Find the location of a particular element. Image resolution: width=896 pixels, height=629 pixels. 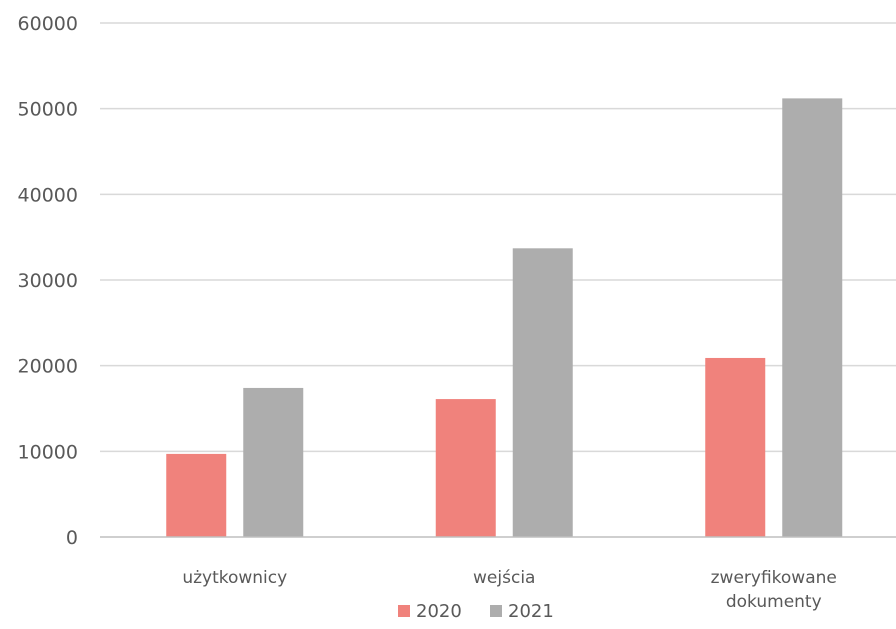

legend-label-2020: 2020 is located at coordinates (439, 611).